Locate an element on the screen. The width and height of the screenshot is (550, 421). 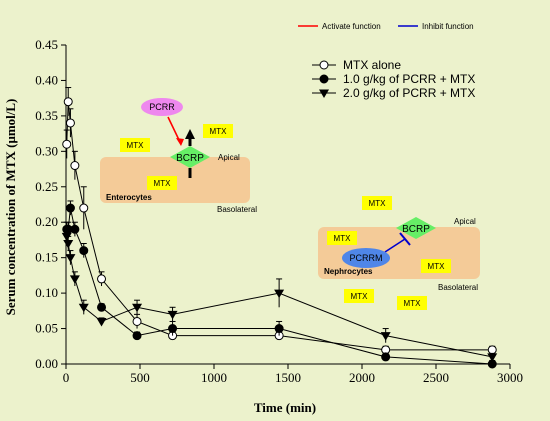
nephrocyte-apical-label: Apical is located at coordinates (465, 221).